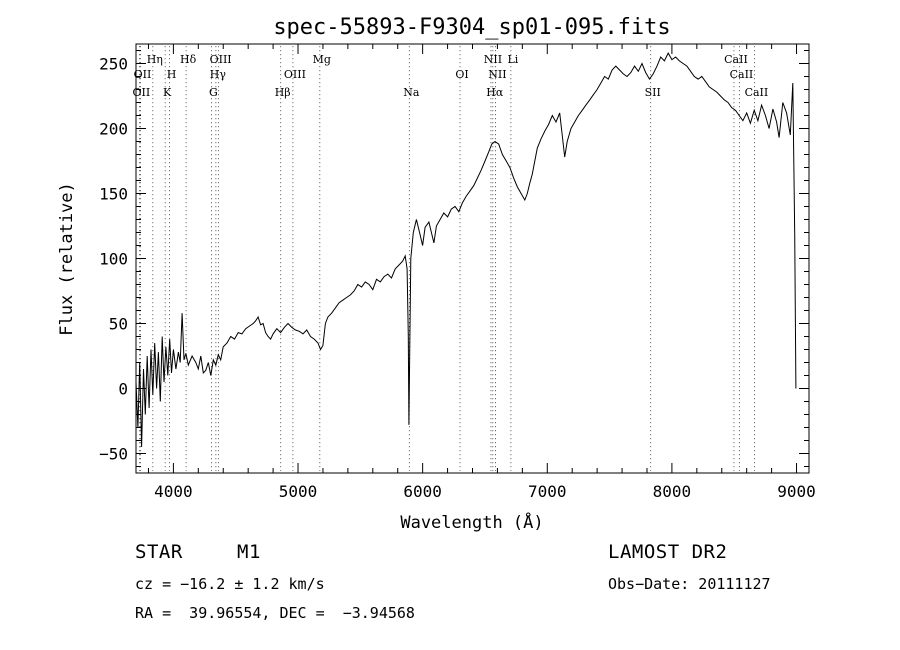 The width and height of the screenshot is (900, 650). What do you see at coordinates (143, 74) in the screenshot?
I see `line-label-1: OII` at bounding box center [143, 74].